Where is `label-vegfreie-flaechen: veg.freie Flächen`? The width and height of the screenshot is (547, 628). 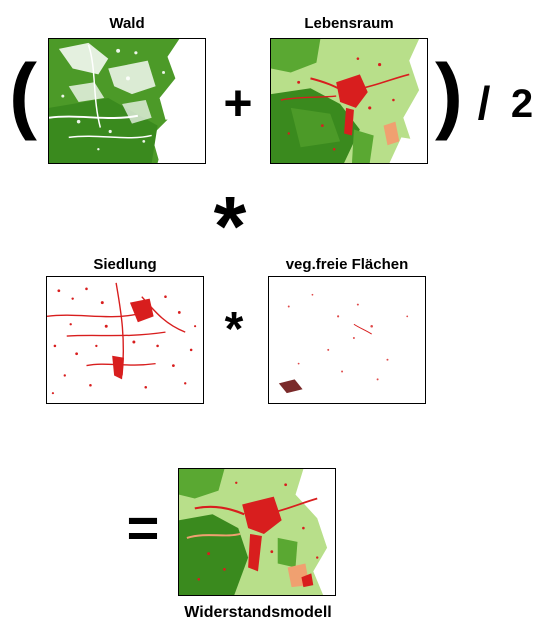 label-vegfreie-flaechen: veg.freie Flächen is located at coordinates (347, 264).